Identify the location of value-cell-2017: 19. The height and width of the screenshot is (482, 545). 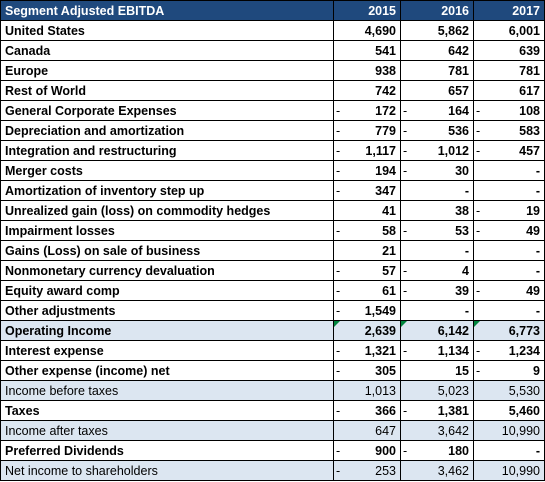
(515, 210).